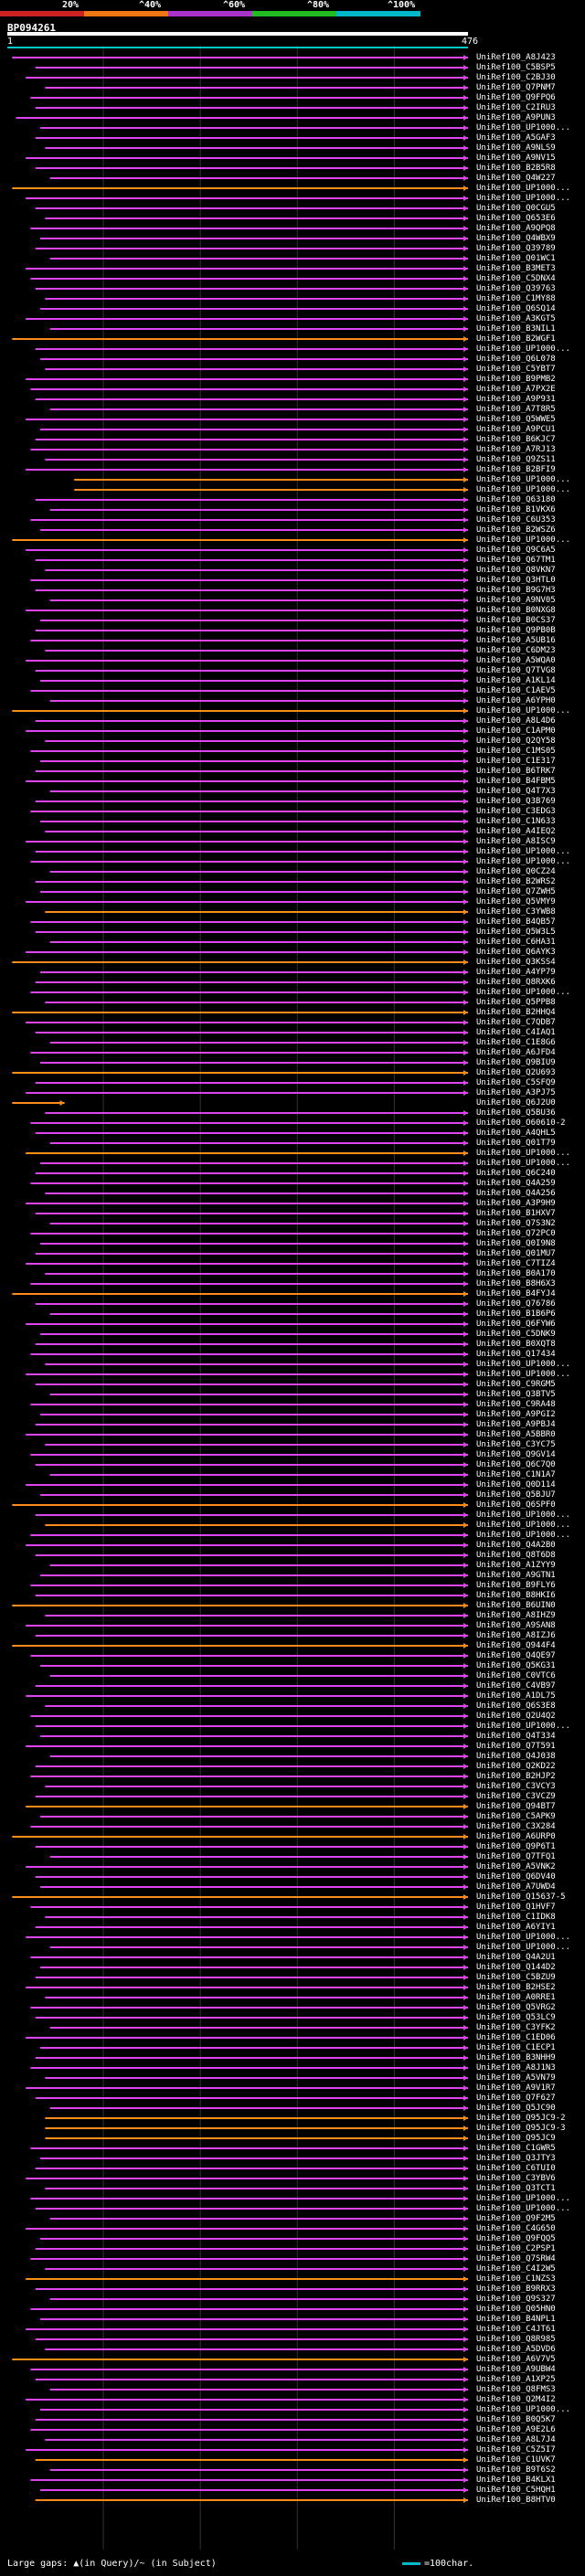 This screenshot has height=2576, width=585. I want to click on hit-label: UniRef100_B6UIN0, so click(516, 1605).